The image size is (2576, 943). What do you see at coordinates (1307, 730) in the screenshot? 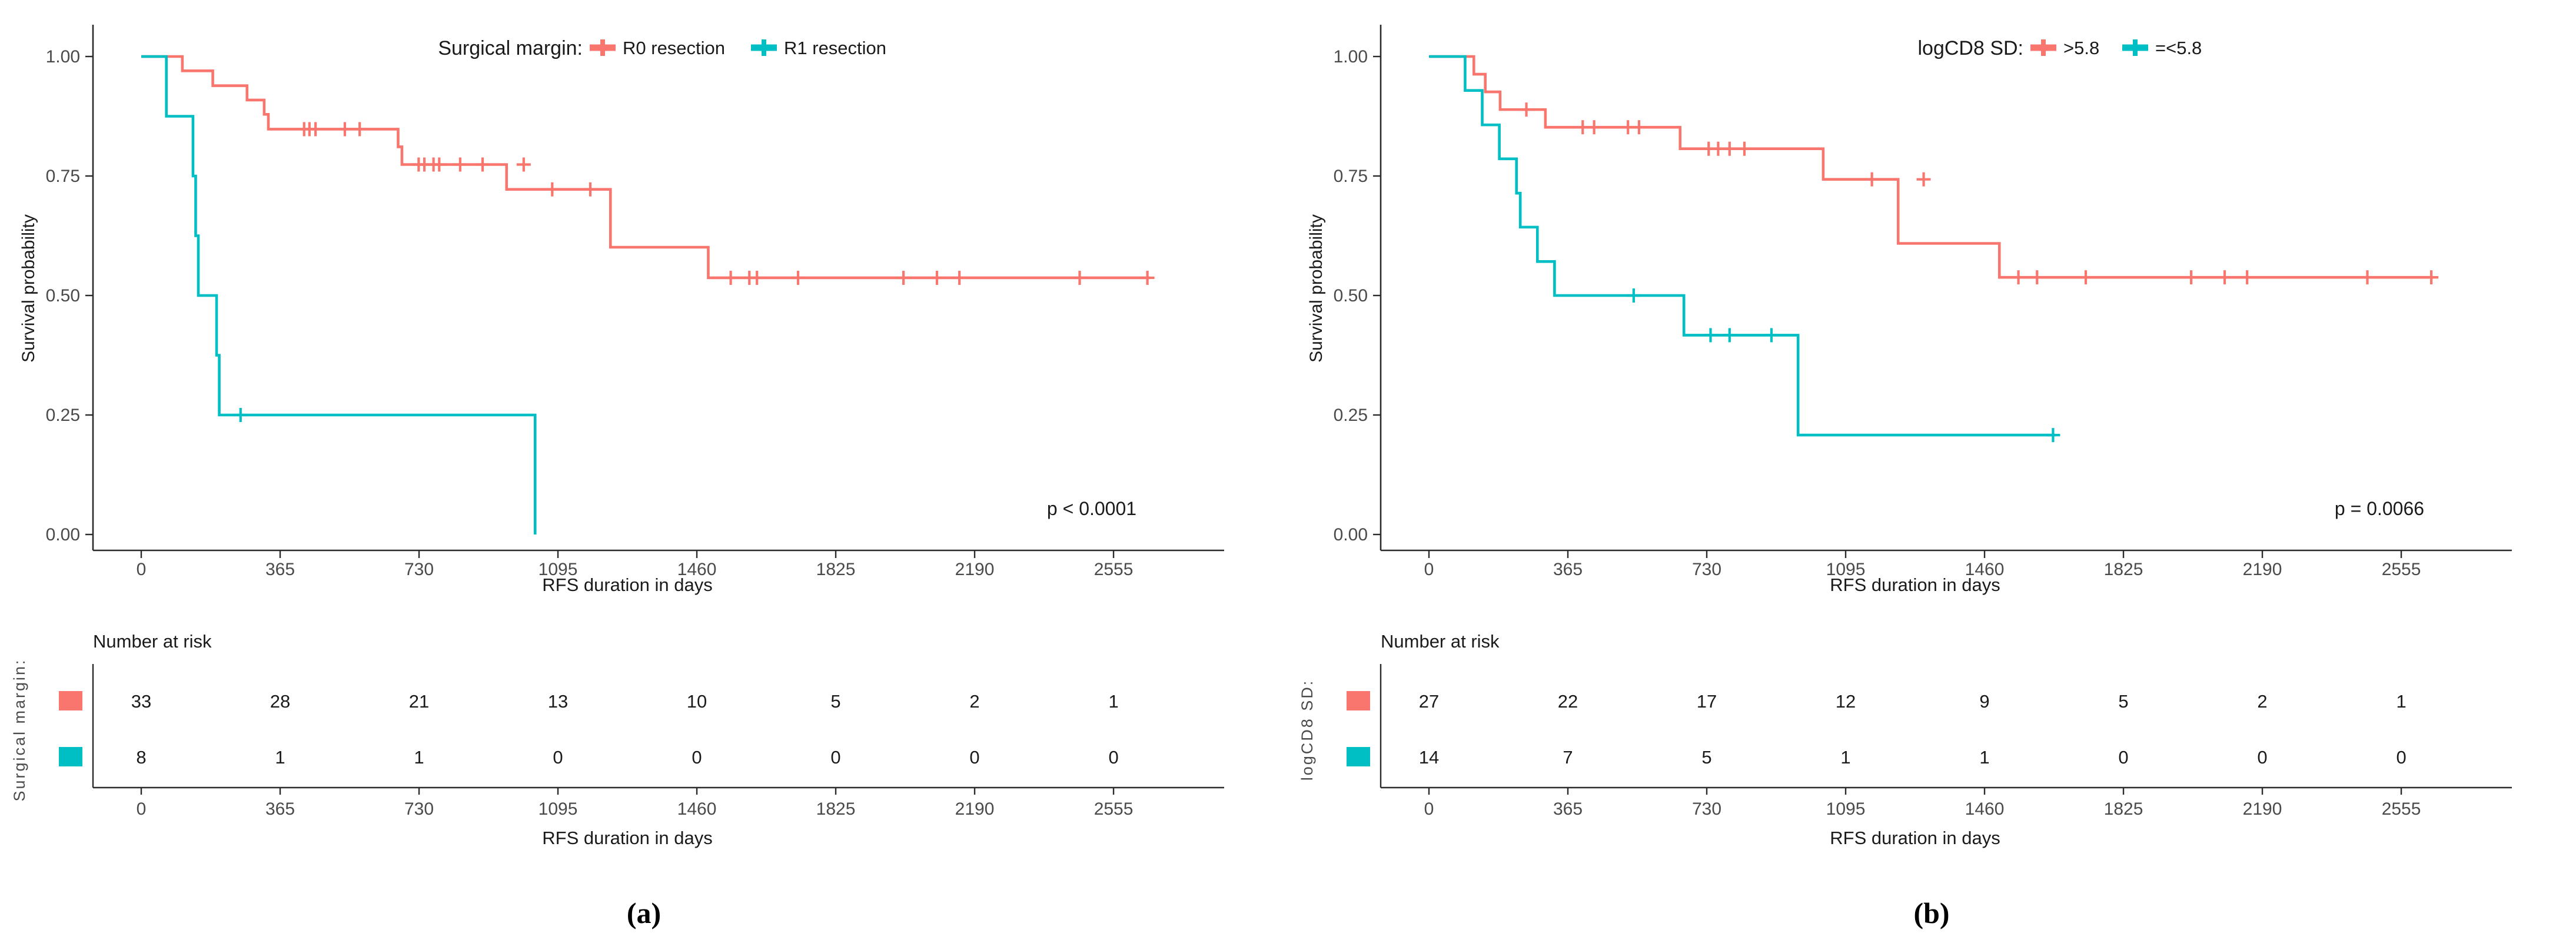
I see `risk-table-group-label: logCD8 SD:` at bounding box center [1307, 730].